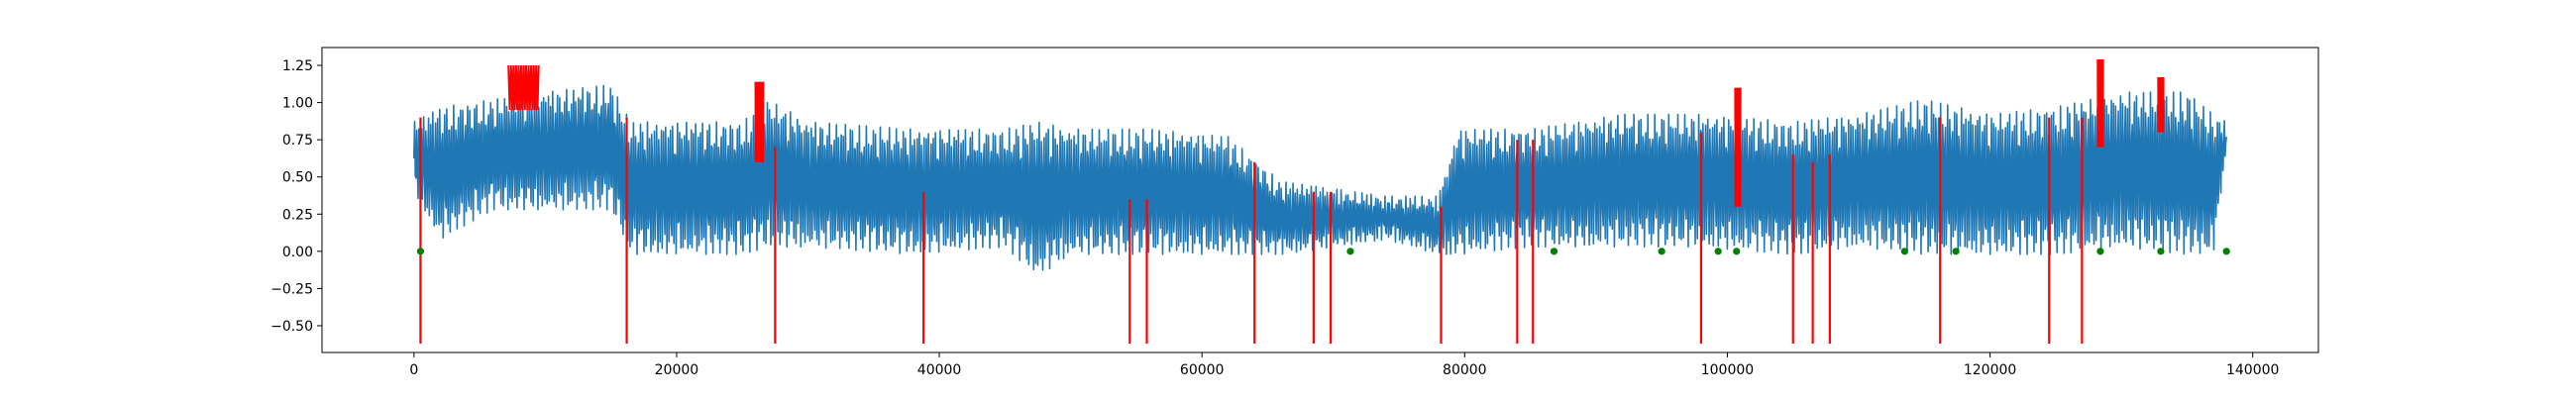 Image resolution: width=2576 pixels, height=401 pixels. What do you see at coordinates (291, 327) in the screenshot?
I see `y-tick-label: −0.50` at bounding box center [291, 327].